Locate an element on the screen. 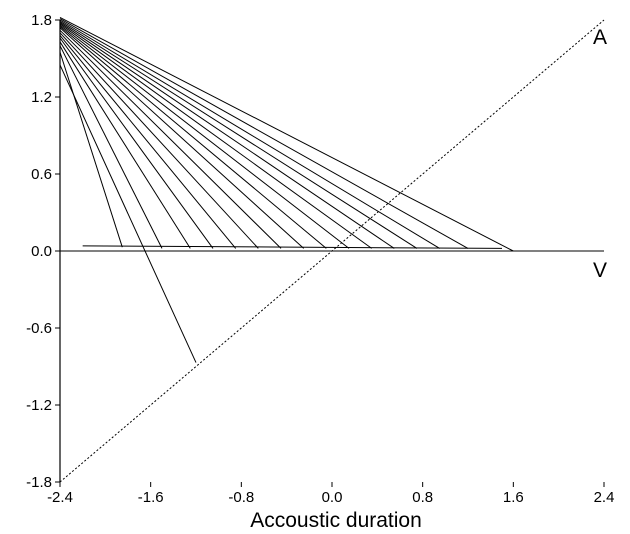  line-label-a: A is located at coordinates (600, 37).